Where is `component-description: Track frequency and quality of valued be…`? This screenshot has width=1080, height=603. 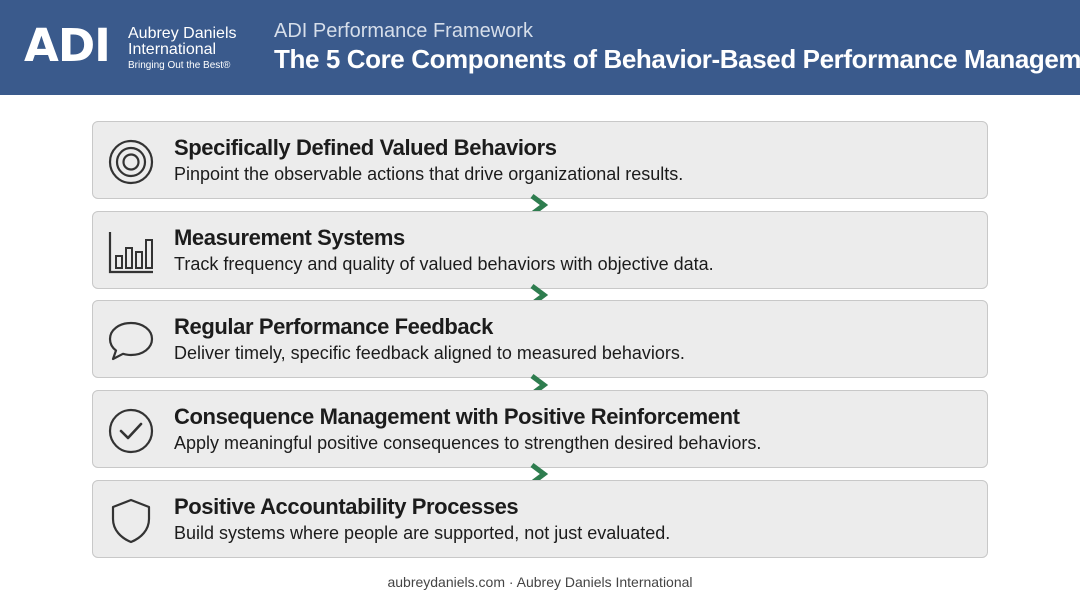 component-description: Track frequency and quality of valued be… is located at coordinates (444, 264).